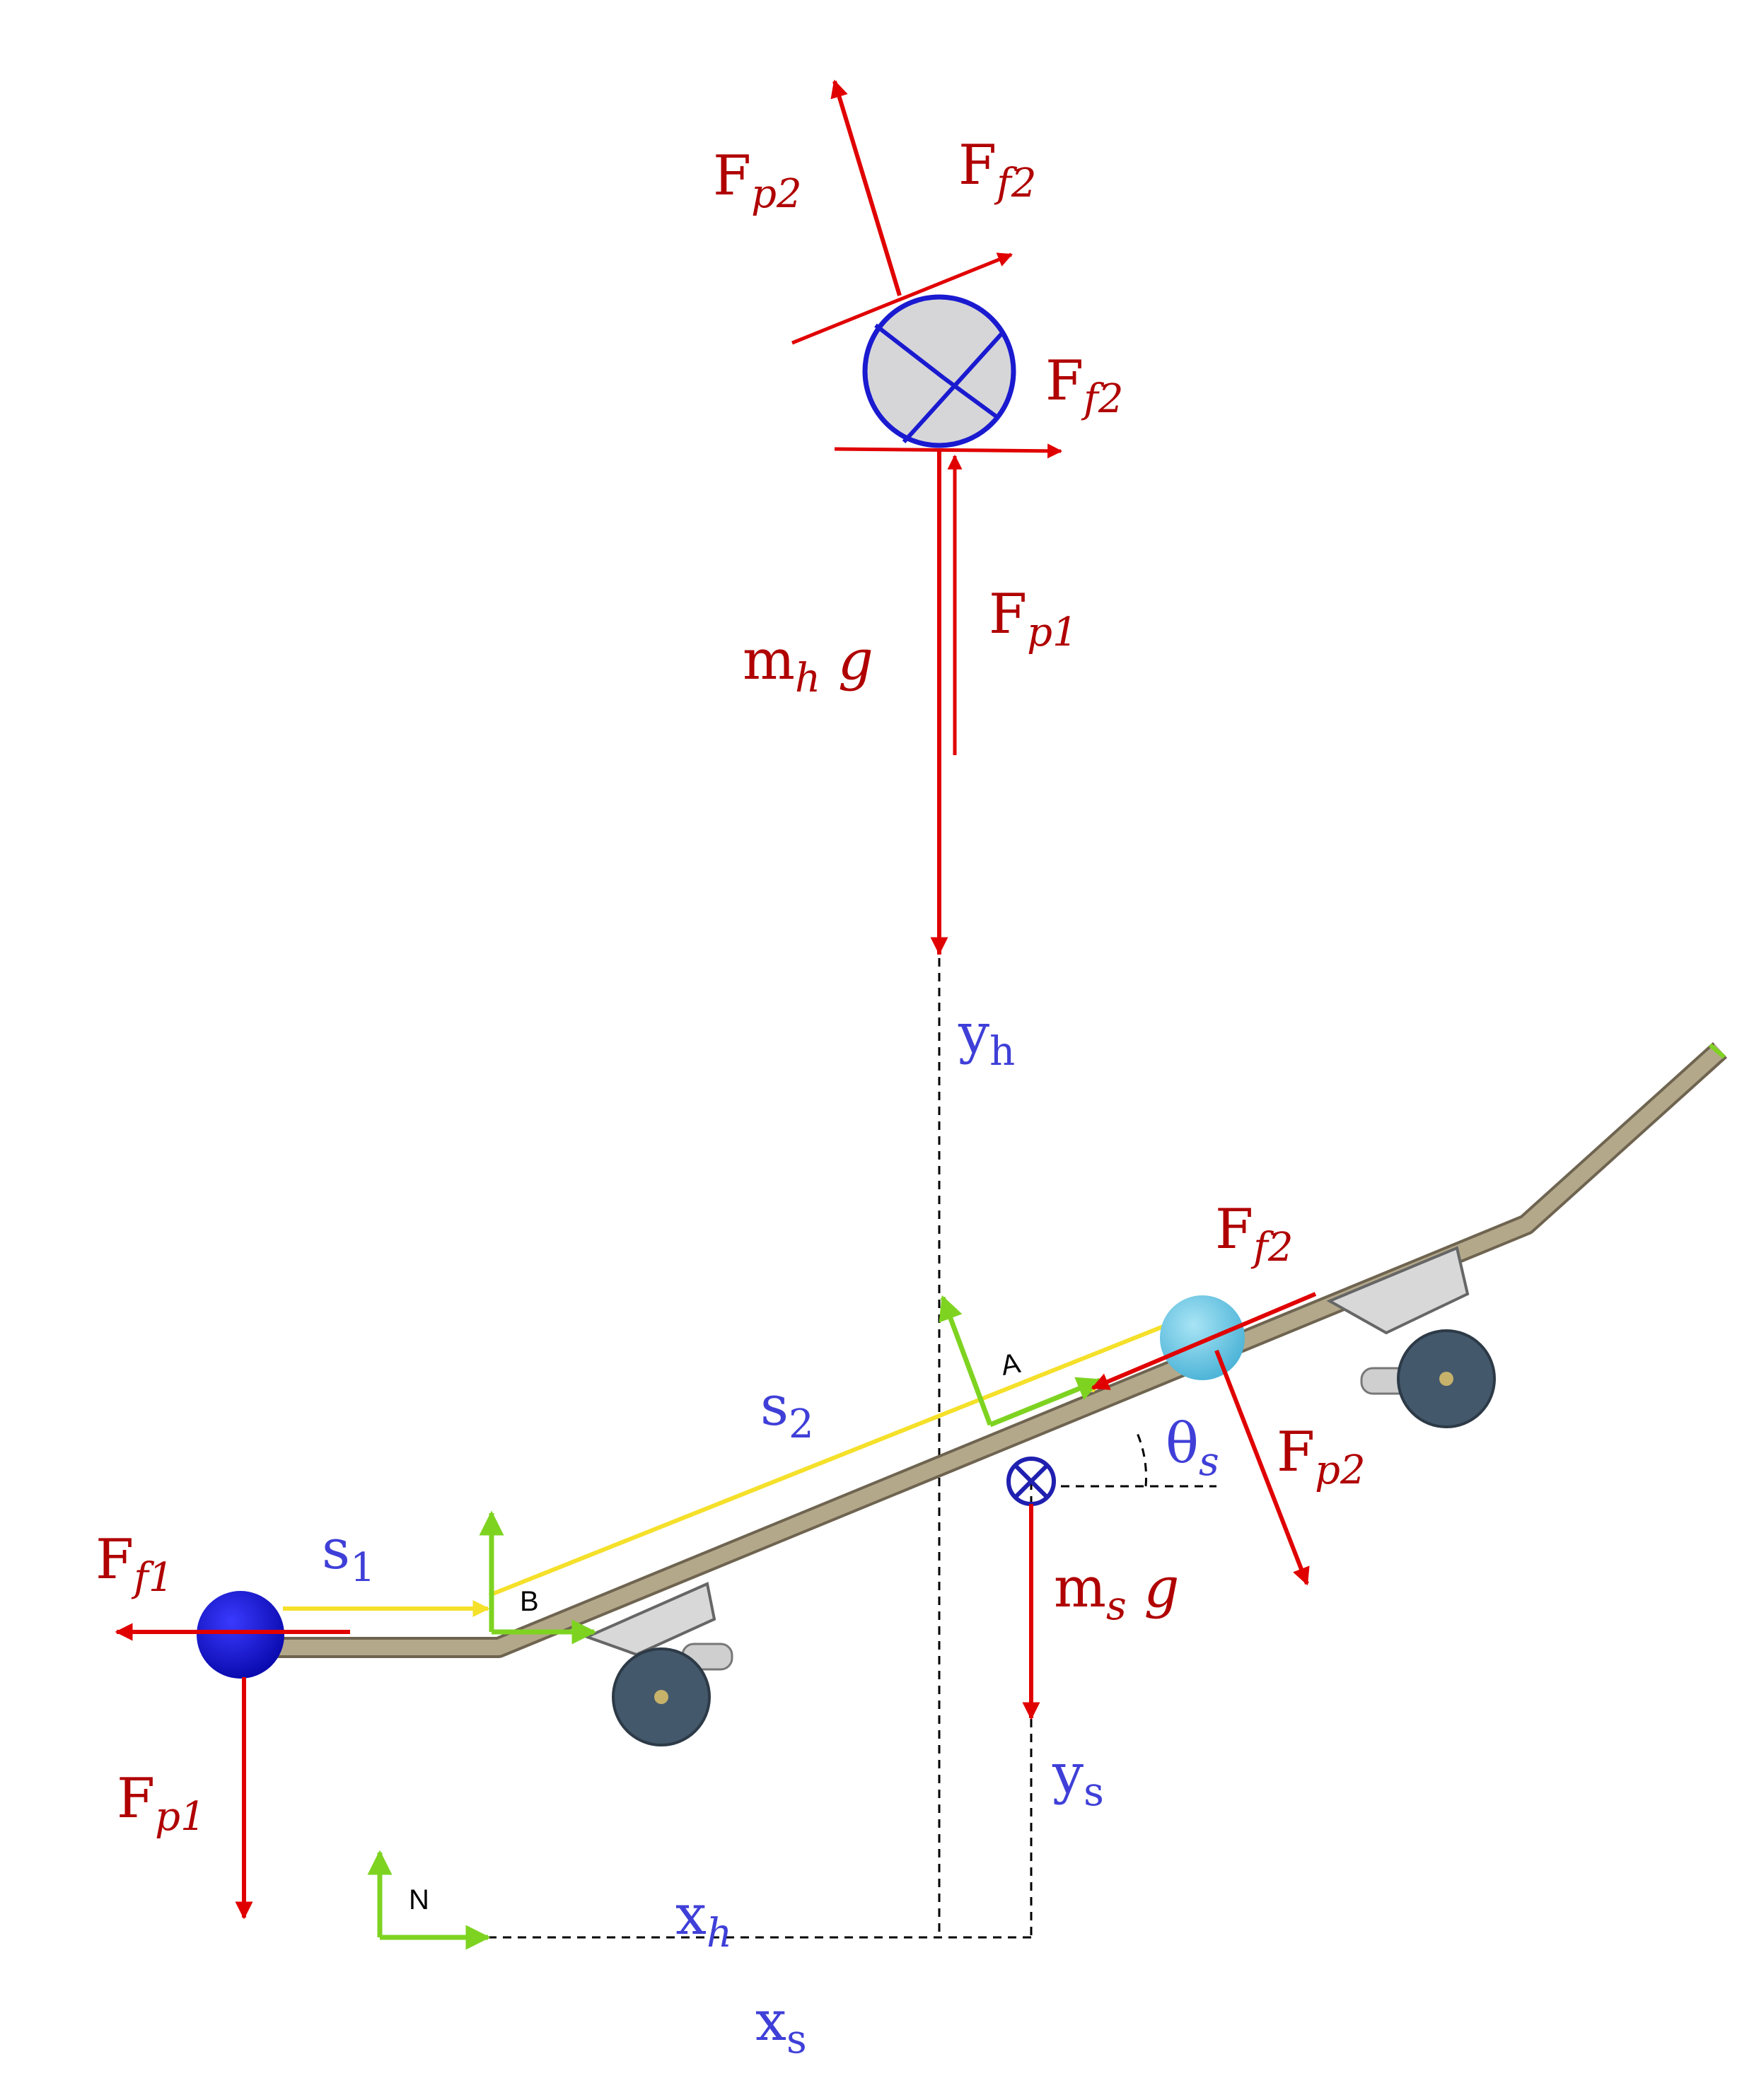 Image resolution: width=1754 pixels, height=2100 pixels. Describe the element at coordinates (1033, 619) in the screenshot. I see `label-head-Fp1: Fp1` at that location.